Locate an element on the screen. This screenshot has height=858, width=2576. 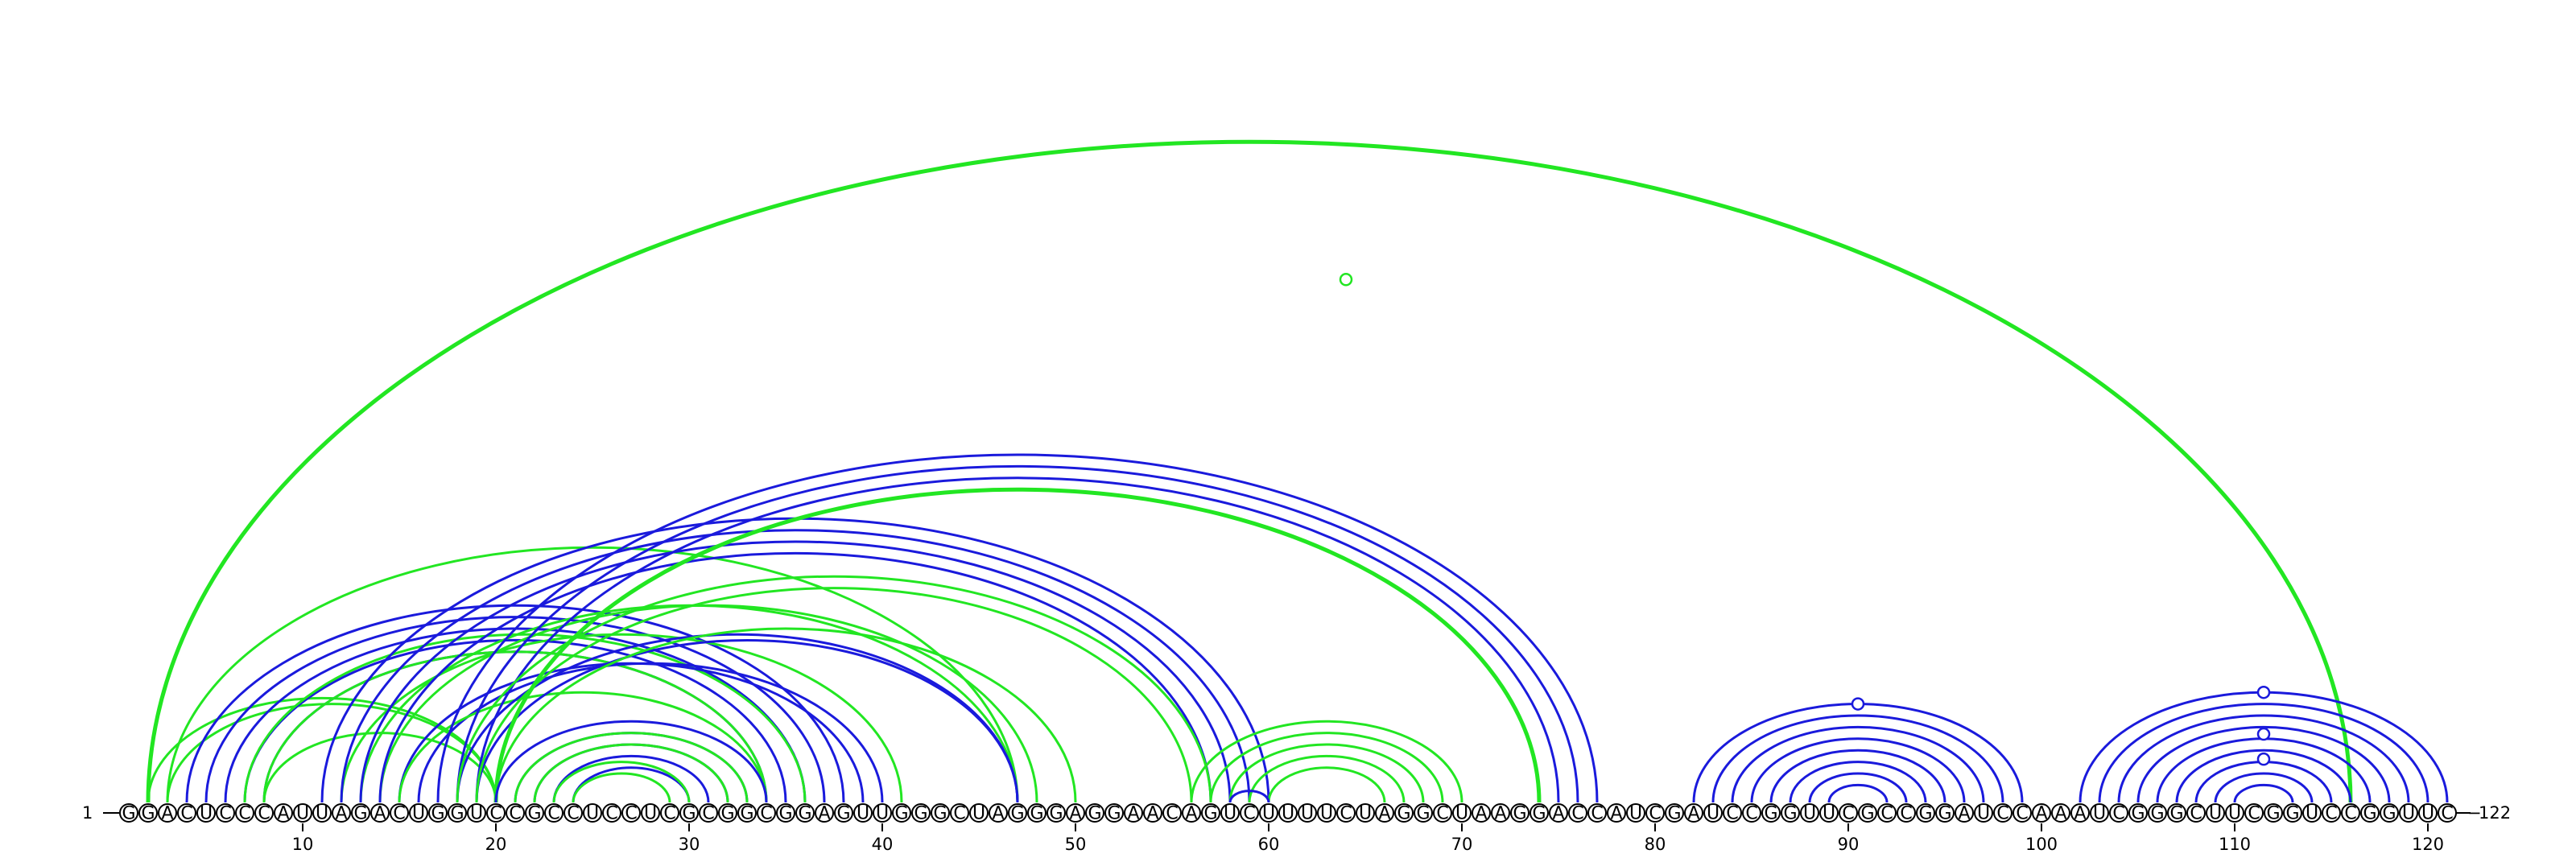
position-tick-label: 60 is located at coordinates (1269, 845).